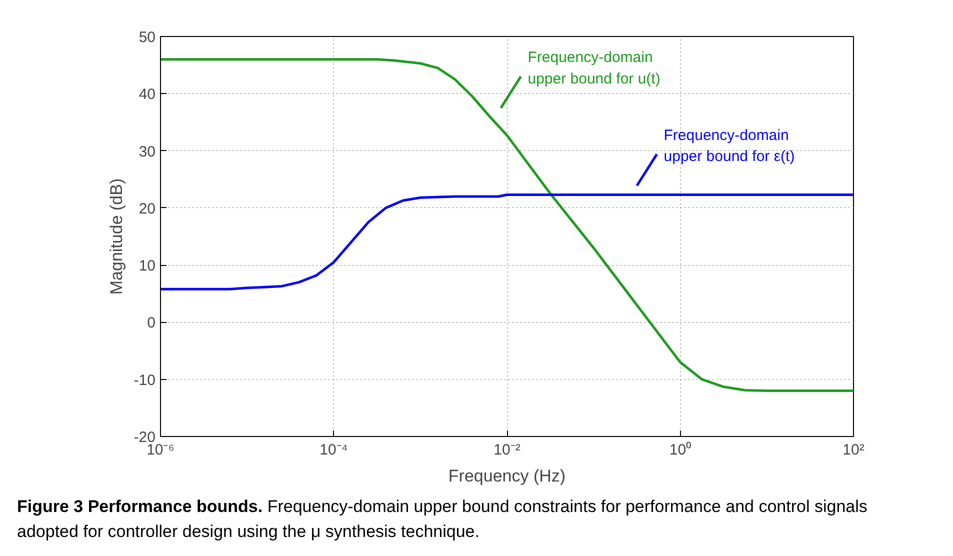 The width and height of the screenshot is (953, 556). I want to click on y-tick-label: 50, so click(147, 37).